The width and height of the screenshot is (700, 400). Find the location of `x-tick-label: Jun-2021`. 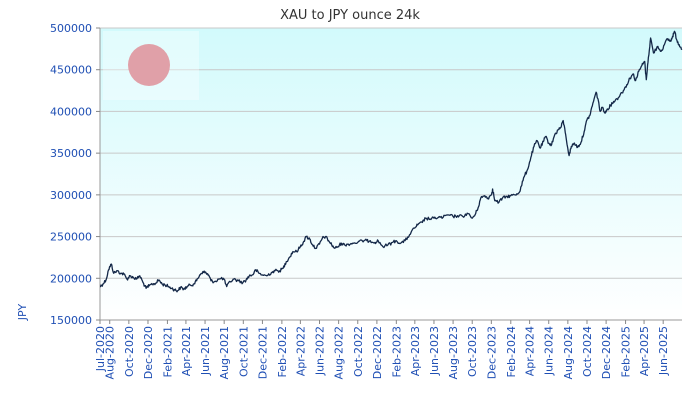

x-tick-label: Jun-2021 is located at coordinates (205, 351).